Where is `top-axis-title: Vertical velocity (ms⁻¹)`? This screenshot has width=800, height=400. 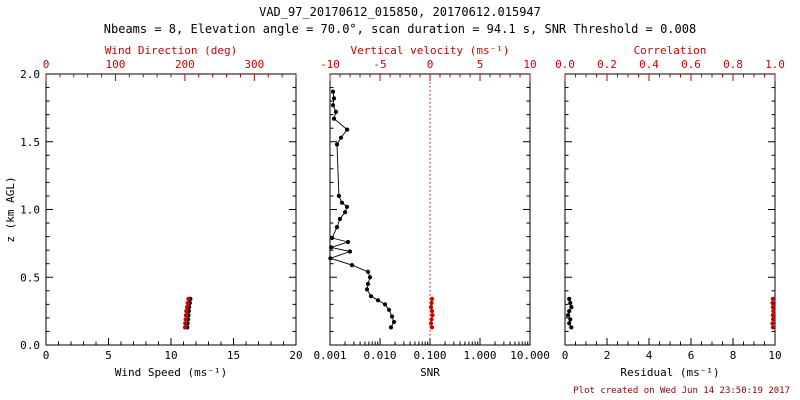
top-axis-title: Vertical velocity (ms⁻¹) is located at coordinates (430, 50).